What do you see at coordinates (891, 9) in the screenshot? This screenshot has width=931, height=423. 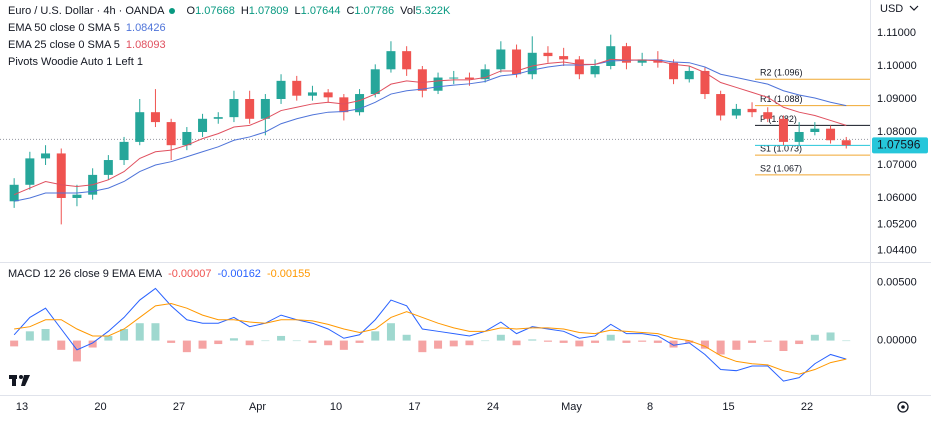 I see `currency: USD` at bounding box center [891, 9].